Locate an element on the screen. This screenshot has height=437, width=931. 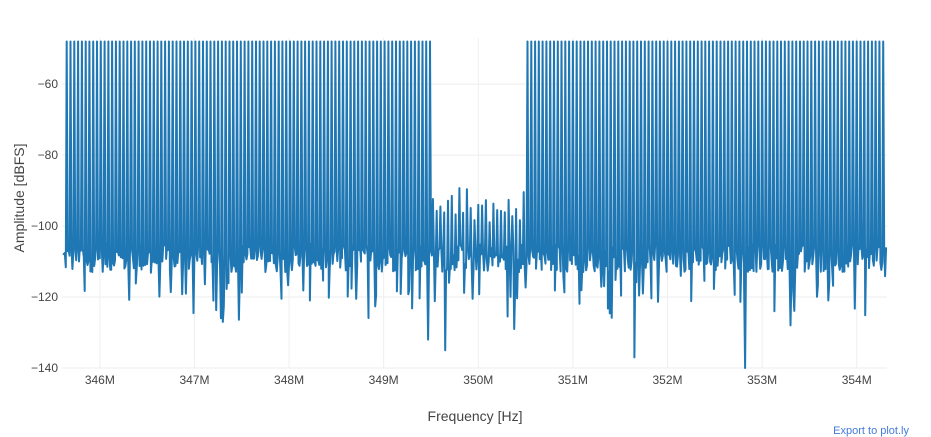
x-tick-label: 347M is located at coordinates (194, 380).